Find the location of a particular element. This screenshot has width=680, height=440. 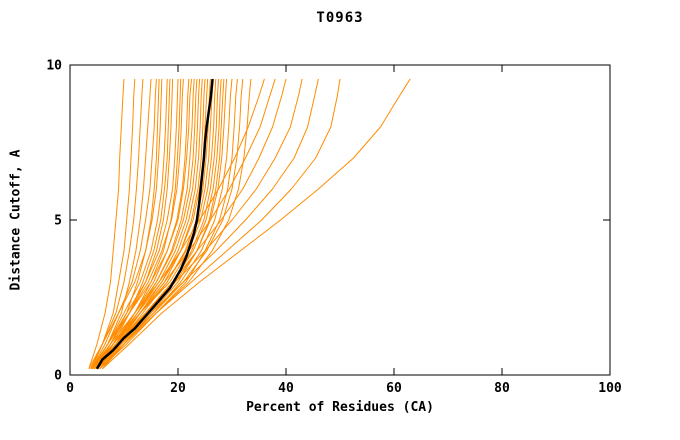

x-axis-label: Percent of Residues (CA) is located at coordinates (340, 407).